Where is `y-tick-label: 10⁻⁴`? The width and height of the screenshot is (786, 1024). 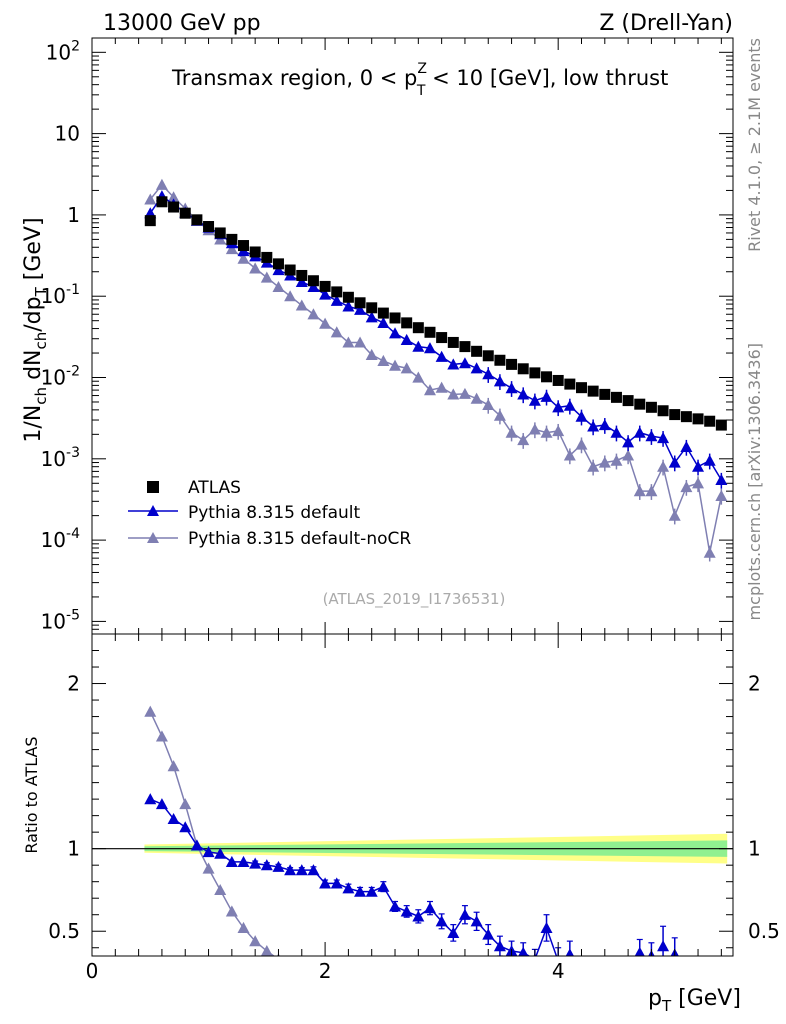 y-tick-label: 10⁻⁴ is located at coordinates (61, 539).